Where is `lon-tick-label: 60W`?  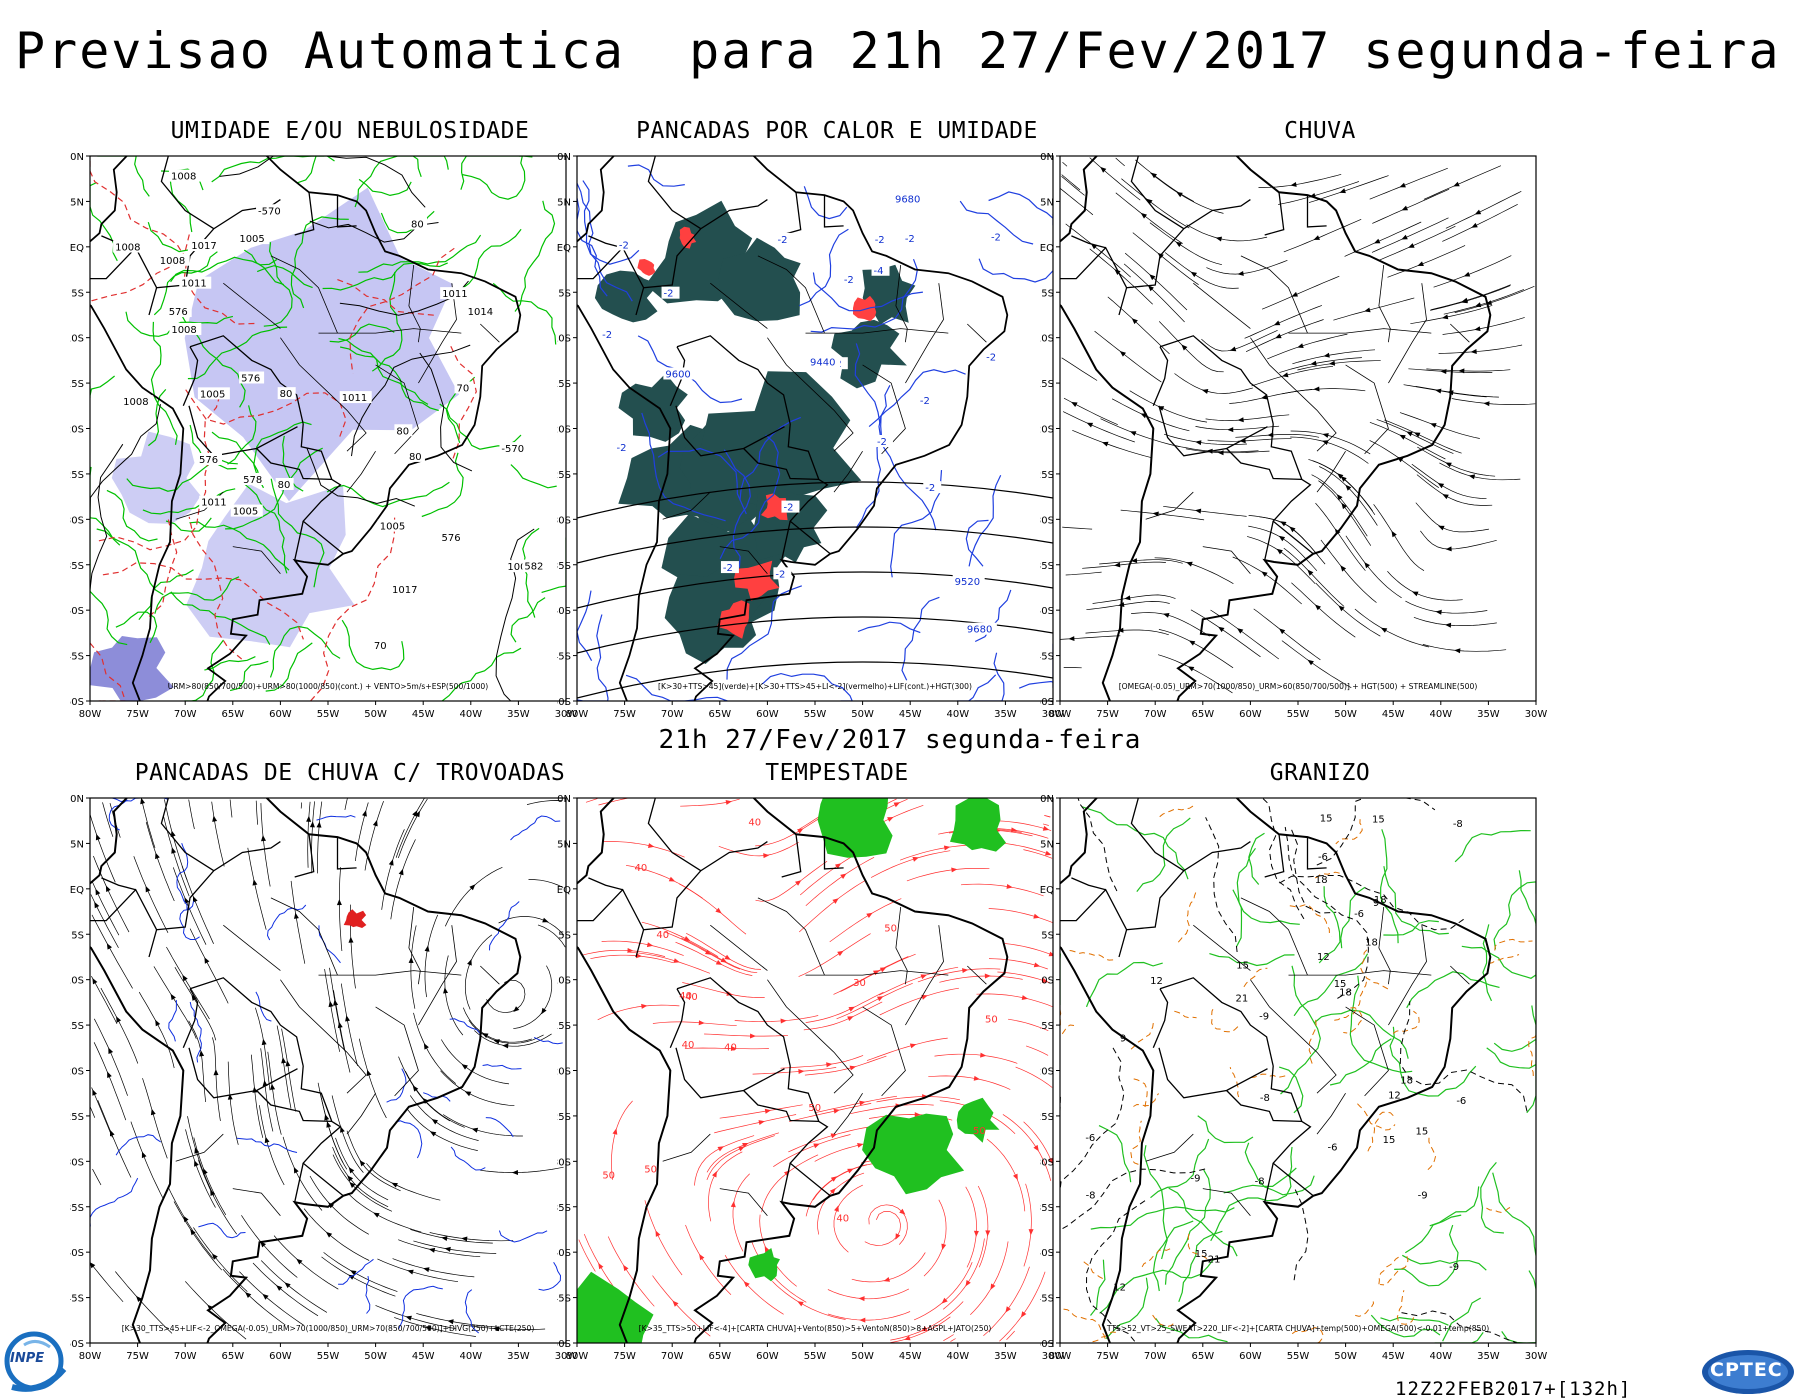 lon-tick-label: 60W is located at coordinates (280, 1356).